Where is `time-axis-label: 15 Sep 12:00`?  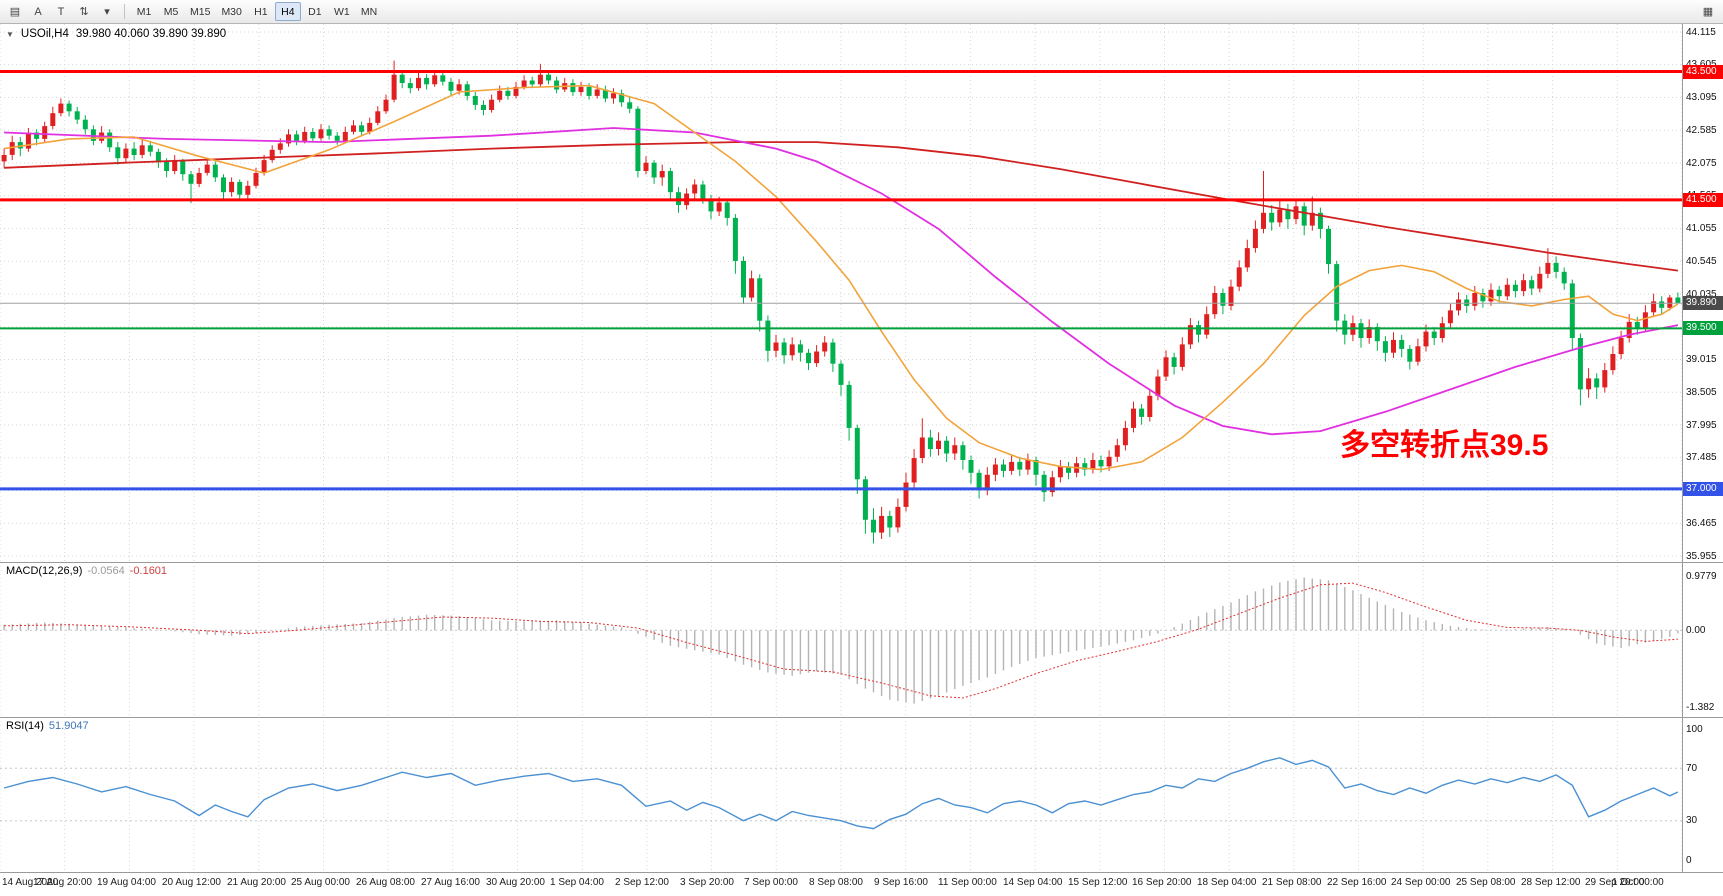 time-axis-label: 15 Sep 12:00 is located at coordinates (1098, 882).